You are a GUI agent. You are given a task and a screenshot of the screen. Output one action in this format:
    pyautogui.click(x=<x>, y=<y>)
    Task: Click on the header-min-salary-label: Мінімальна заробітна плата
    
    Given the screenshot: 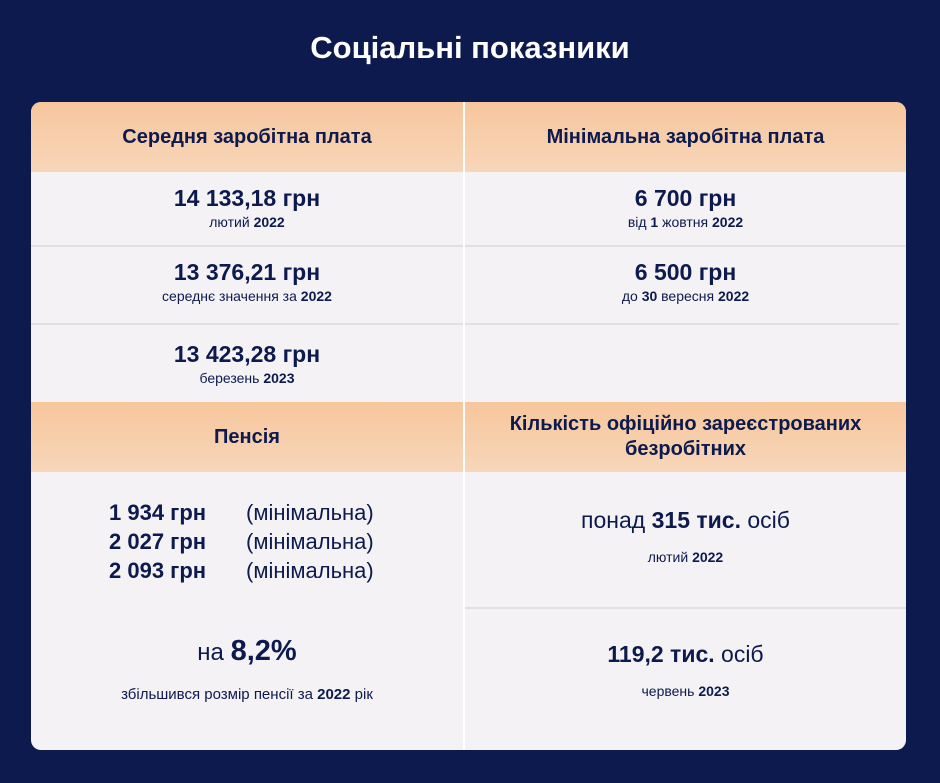 What is the action you would take?
    pyautogui.click(x=685, y=136)
    